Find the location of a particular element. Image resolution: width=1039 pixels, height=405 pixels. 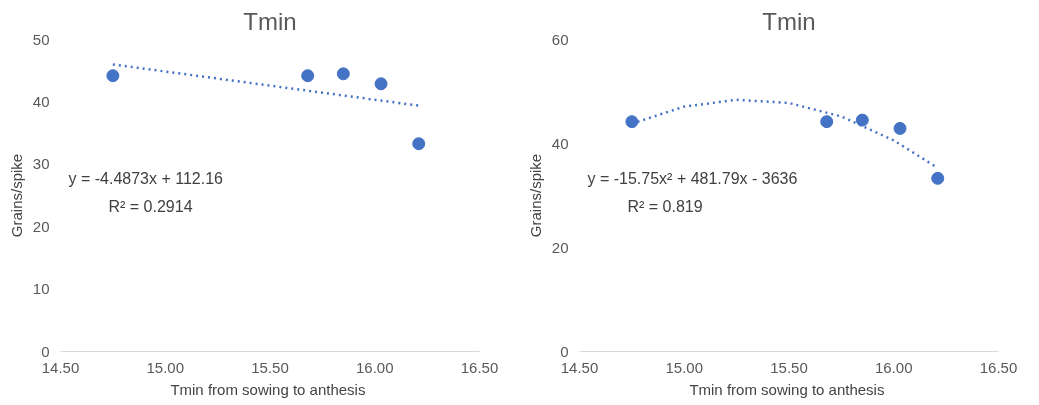

y-tick-label: 50 is located at coordinates (41, 39).